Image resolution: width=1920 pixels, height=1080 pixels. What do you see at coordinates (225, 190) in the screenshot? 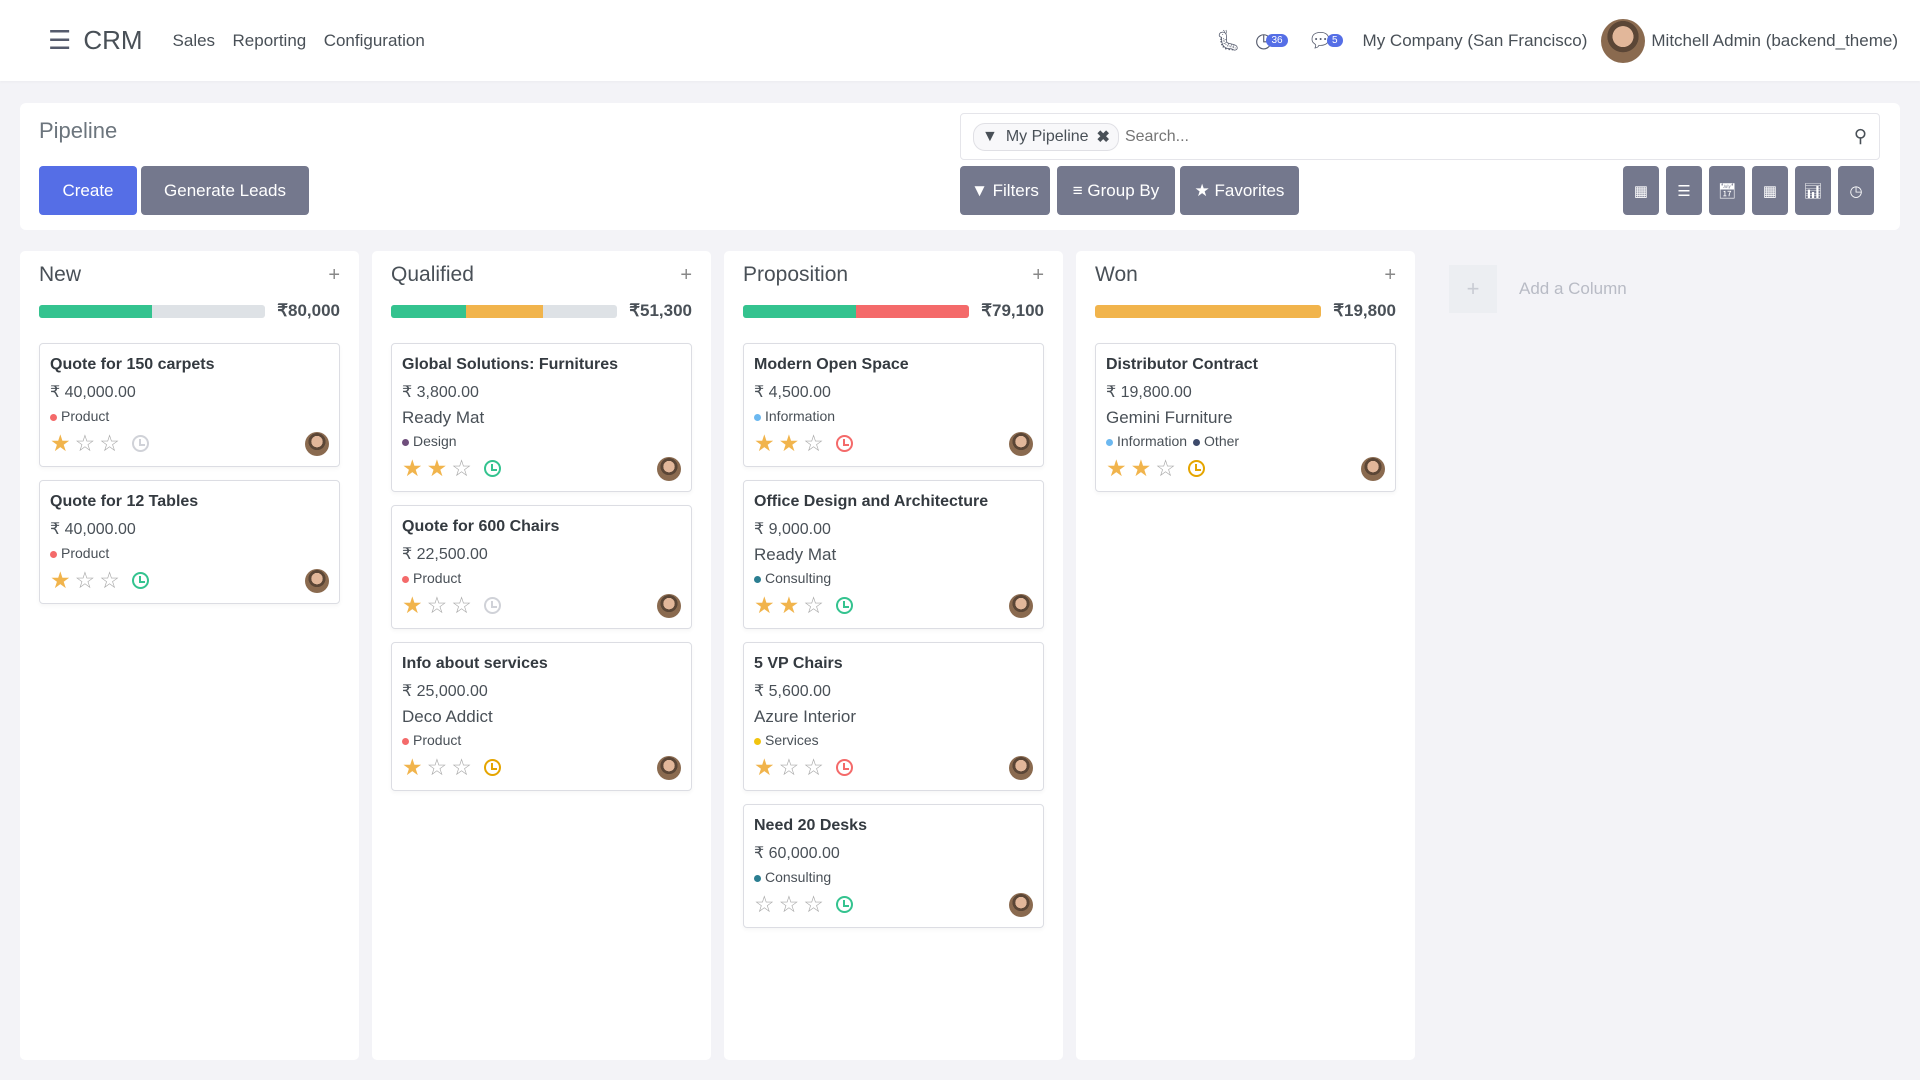
I see `generate-leads-button: Generate Leads` at bounding box center [225, 190].